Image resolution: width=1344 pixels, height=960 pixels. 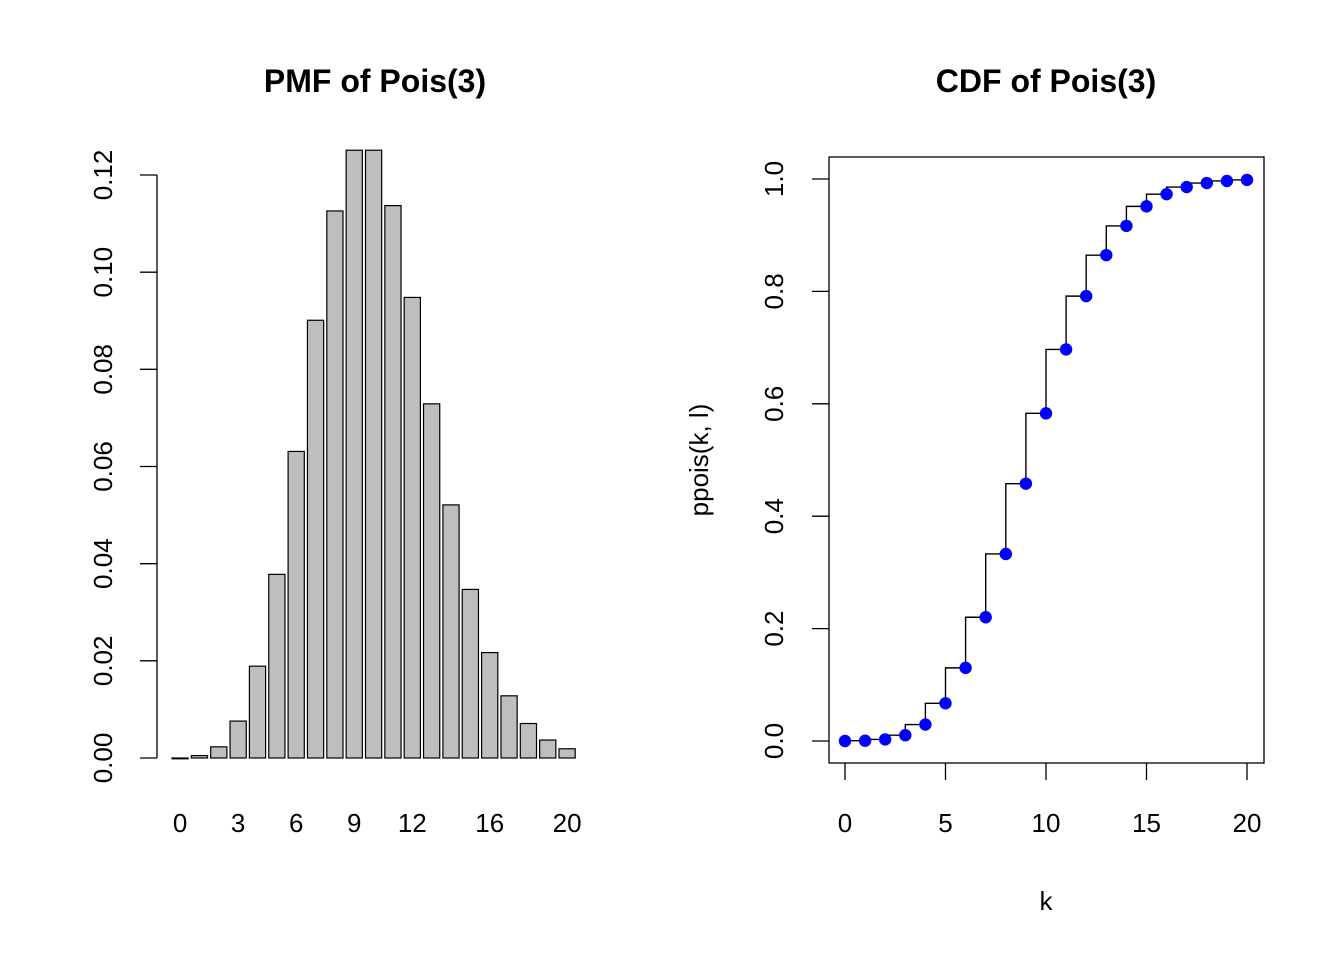 What do you see at coordinates (1050, 800) in the screenshot?
I see `cdf-x-ticks: 0 5 10 15 20` at bounding box center [1050, 800].